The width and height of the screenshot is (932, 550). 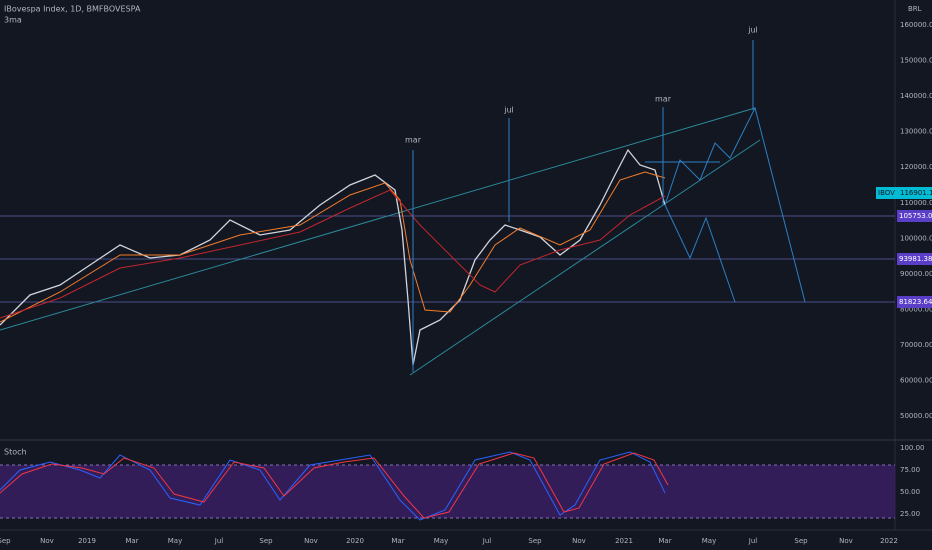 What do you see at coordinates (916, 381) in the screenshot?
I see `price-label: 60000.00` at bounding box center [916, 381].